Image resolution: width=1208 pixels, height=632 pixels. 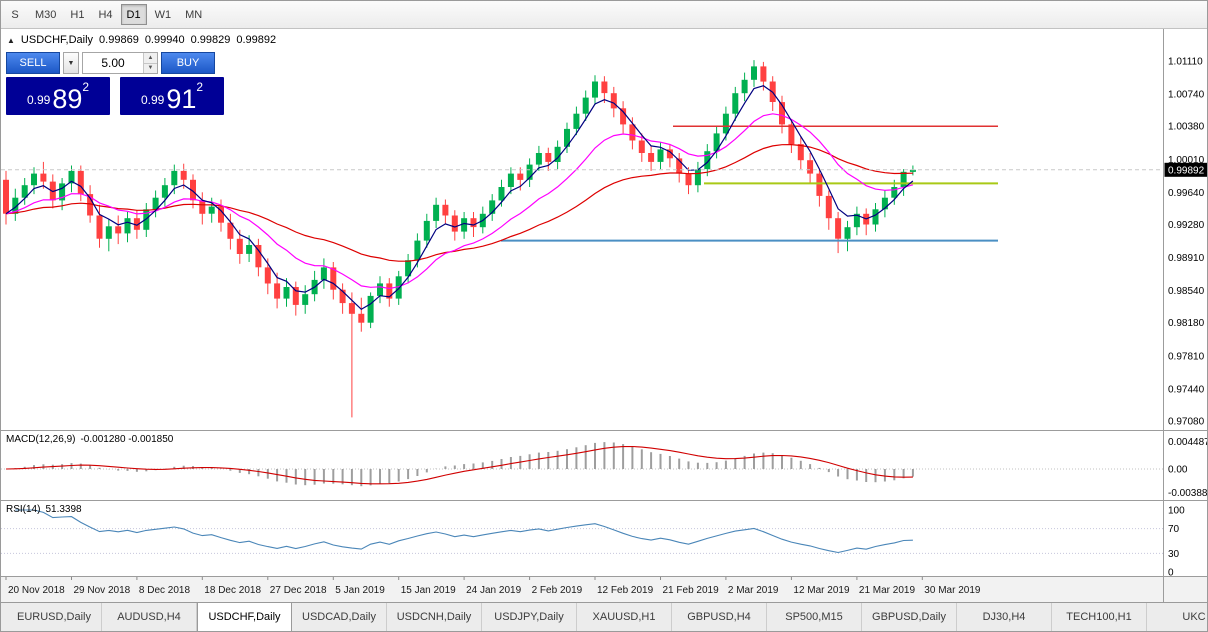 I want to click on svg-text: 0.00, so click(x=1178, y=470).